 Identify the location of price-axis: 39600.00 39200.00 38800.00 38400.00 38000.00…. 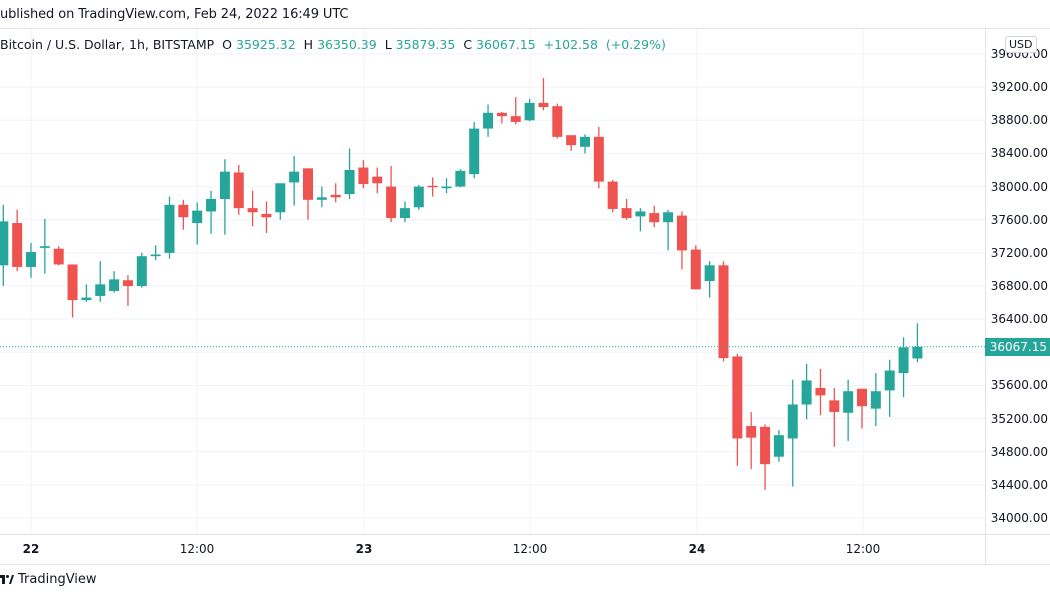
(1017, 281).